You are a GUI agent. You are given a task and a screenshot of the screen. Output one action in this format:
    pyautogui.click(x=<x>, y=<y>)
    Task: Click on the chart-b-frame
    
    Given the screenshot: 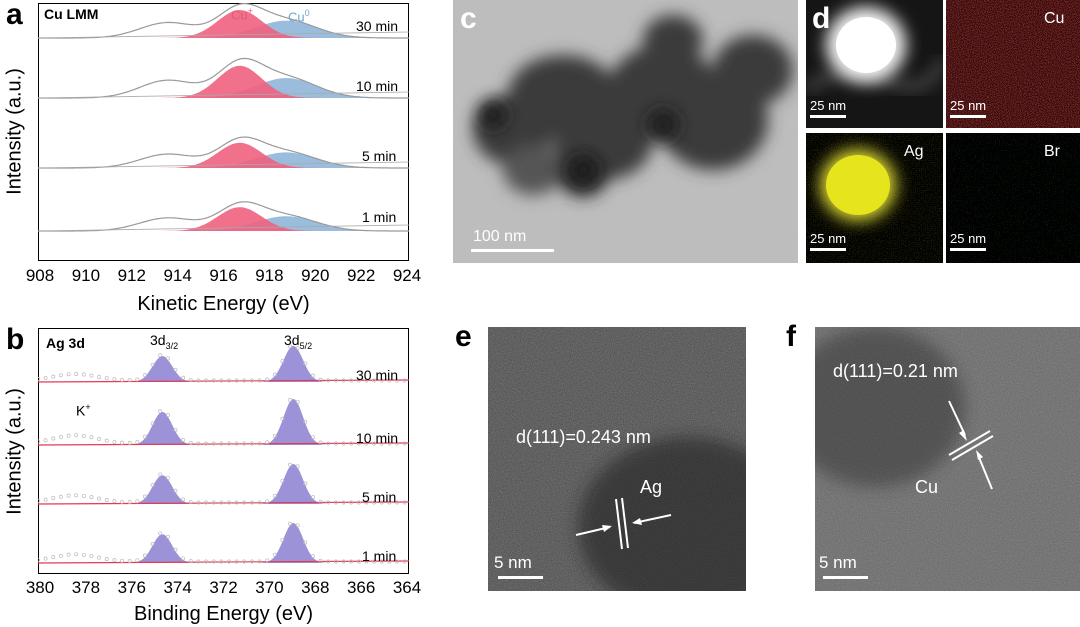 What is the action you would take?
    pyautogui.click(x=223, y=451)
    